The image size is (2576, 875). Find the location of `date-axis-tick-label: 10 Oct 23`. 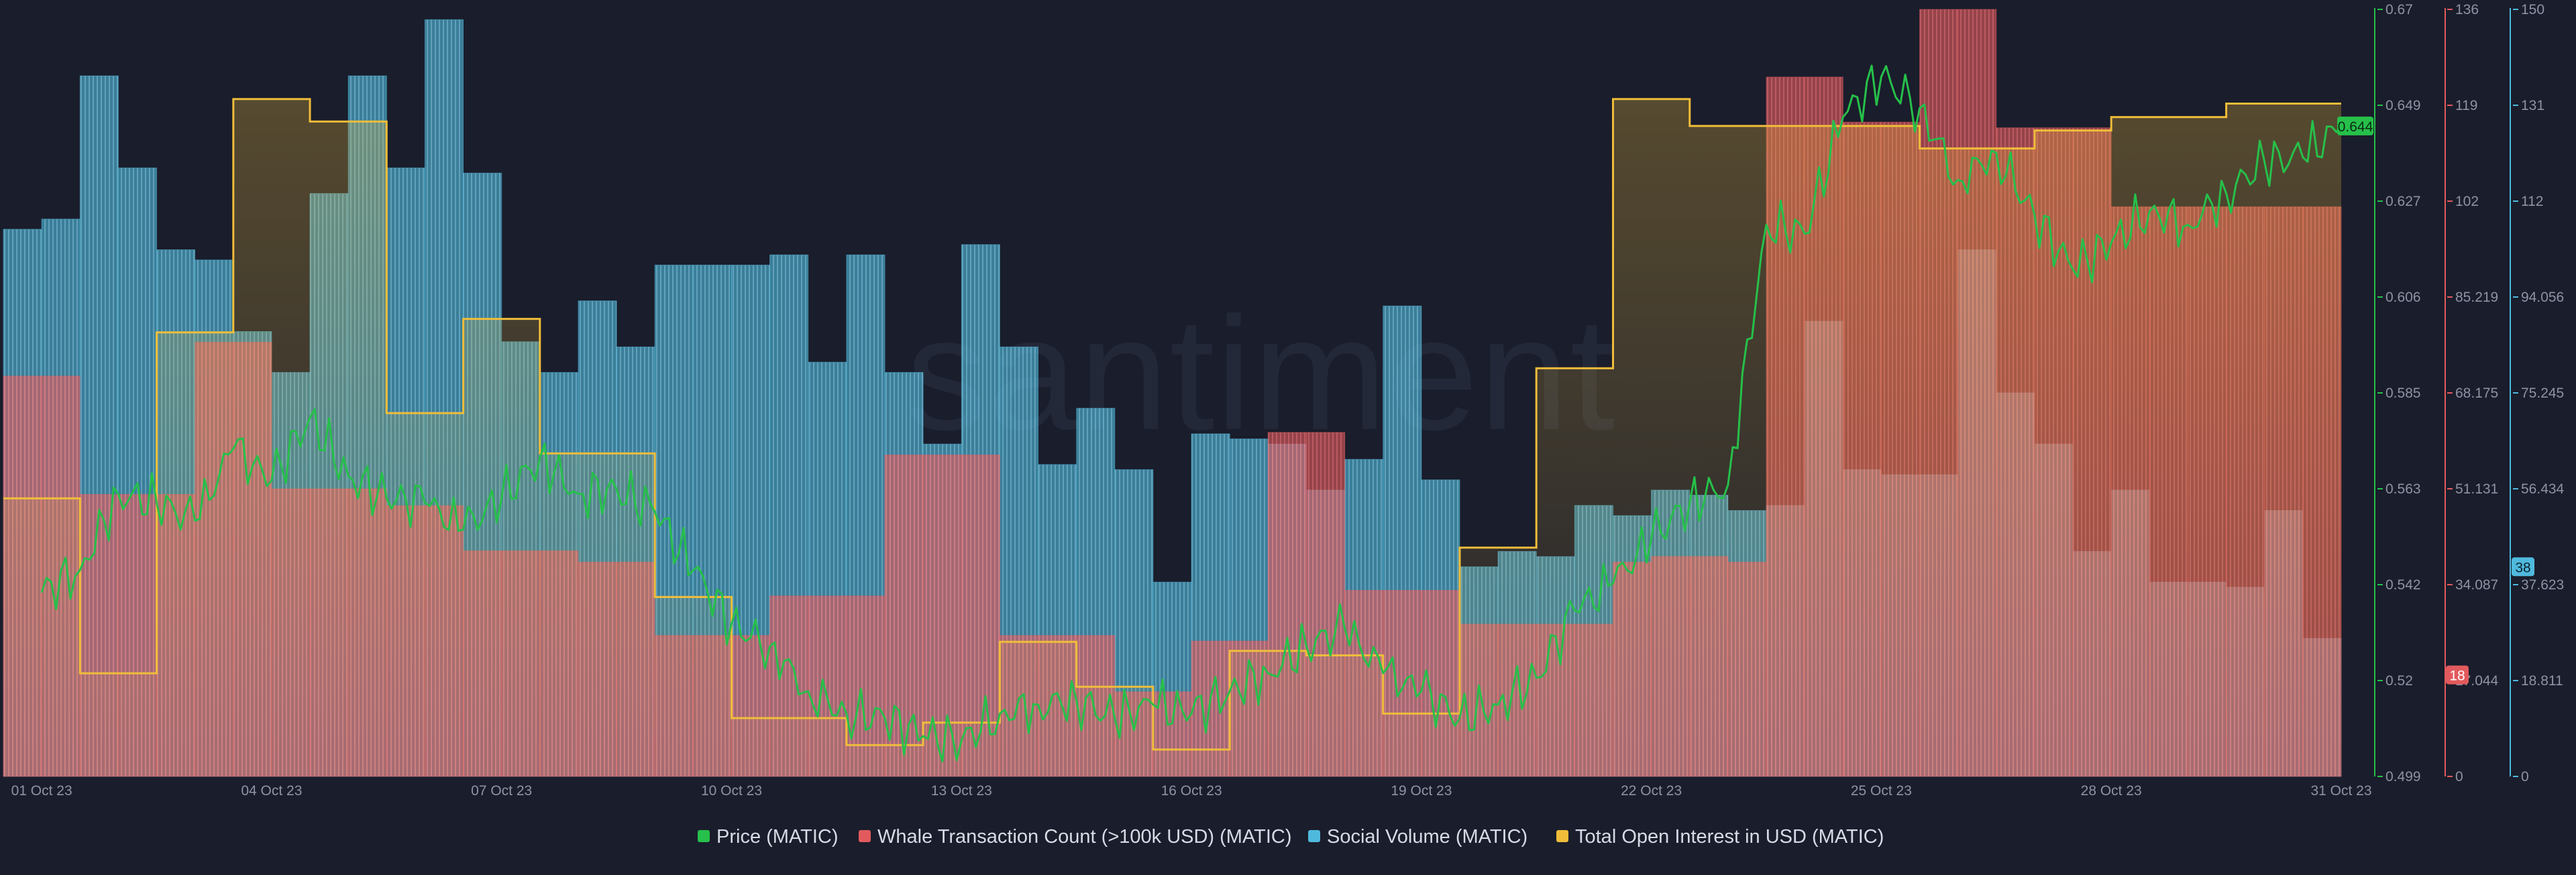

date-axis-tick-label: 10 Oct 23 is located at coordinates (731, 791).